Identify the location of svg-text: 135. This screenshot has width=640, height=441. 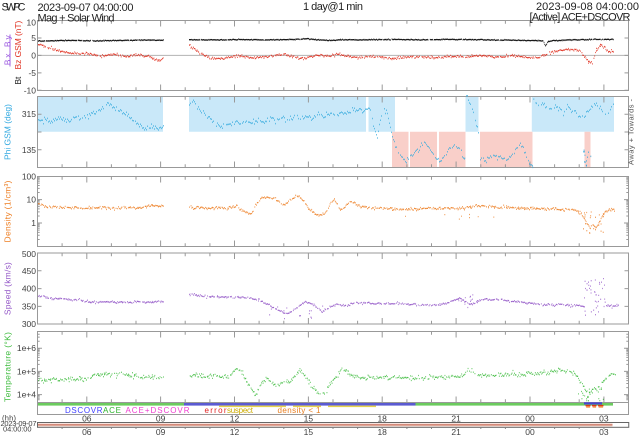
(29, 150).